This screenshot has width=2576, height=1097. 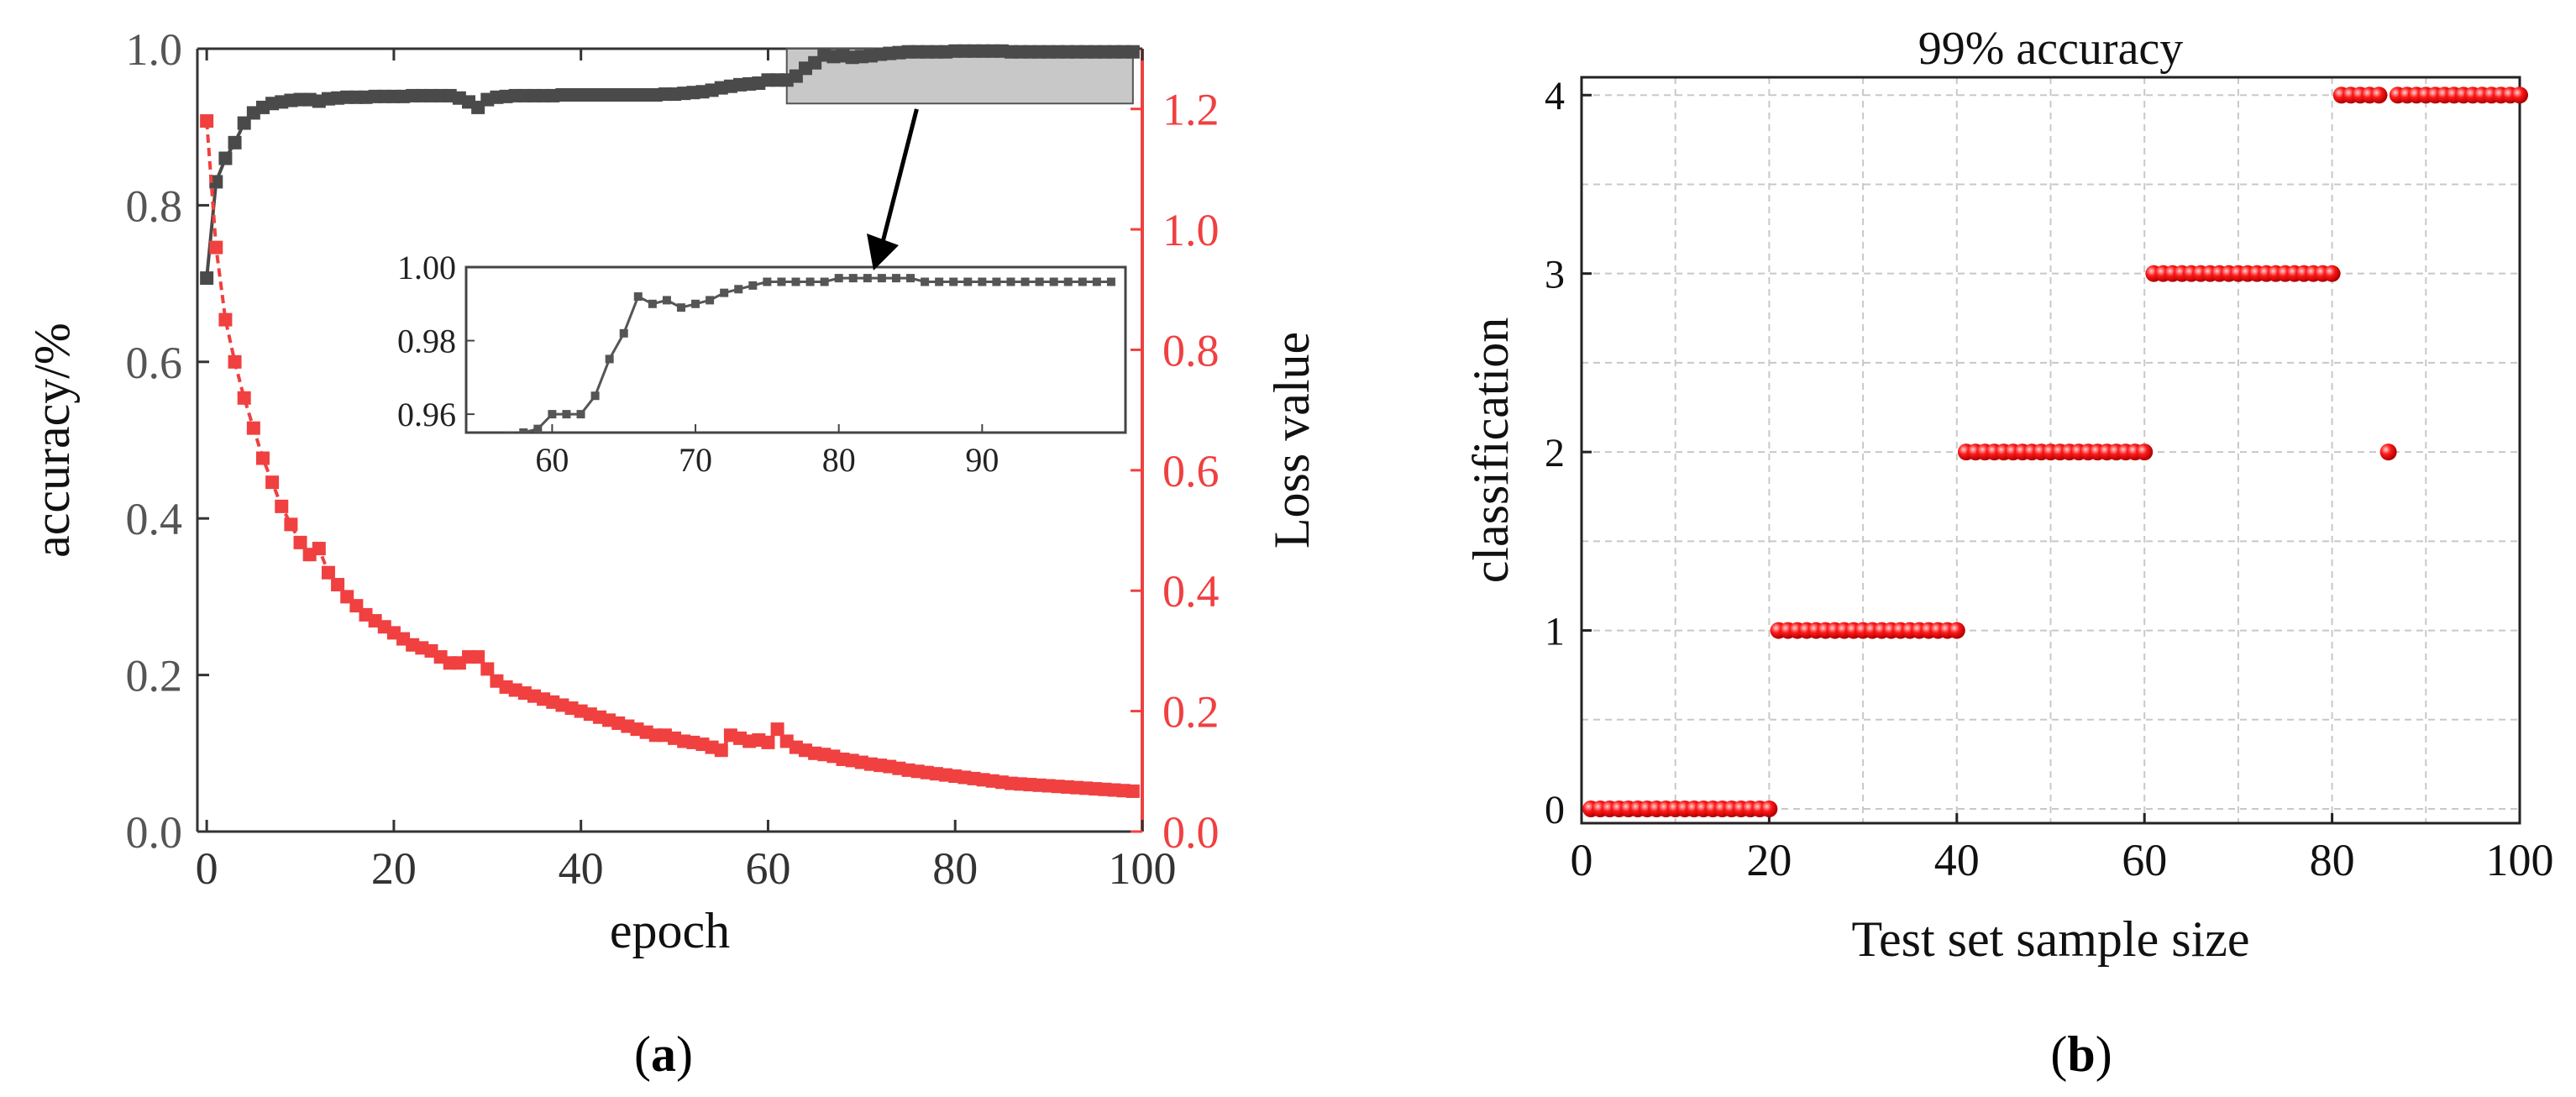 What do you see at coordinates (2081, 1054) in the screenshot?
I see `panel-label-b: (b)` at bounding box center [2081, 1054].